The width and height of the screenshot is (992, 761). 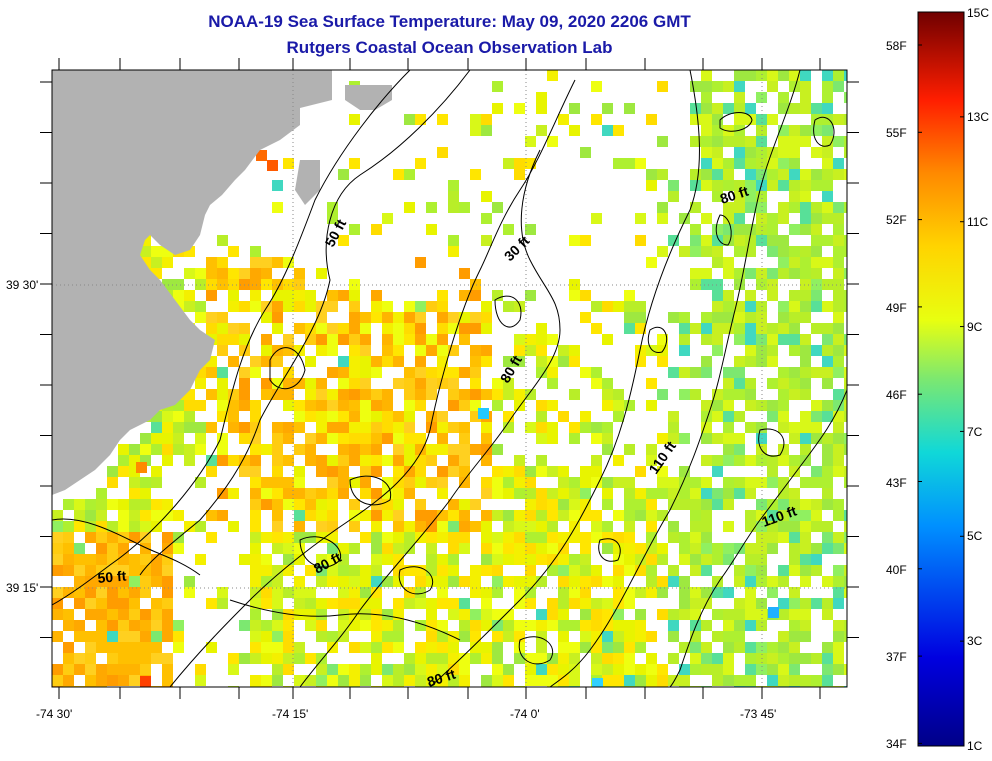 What do you see at coordinates (941, 379) in the screenshot?
I see `colorbar-gradient` at bounding box center [941, 379].